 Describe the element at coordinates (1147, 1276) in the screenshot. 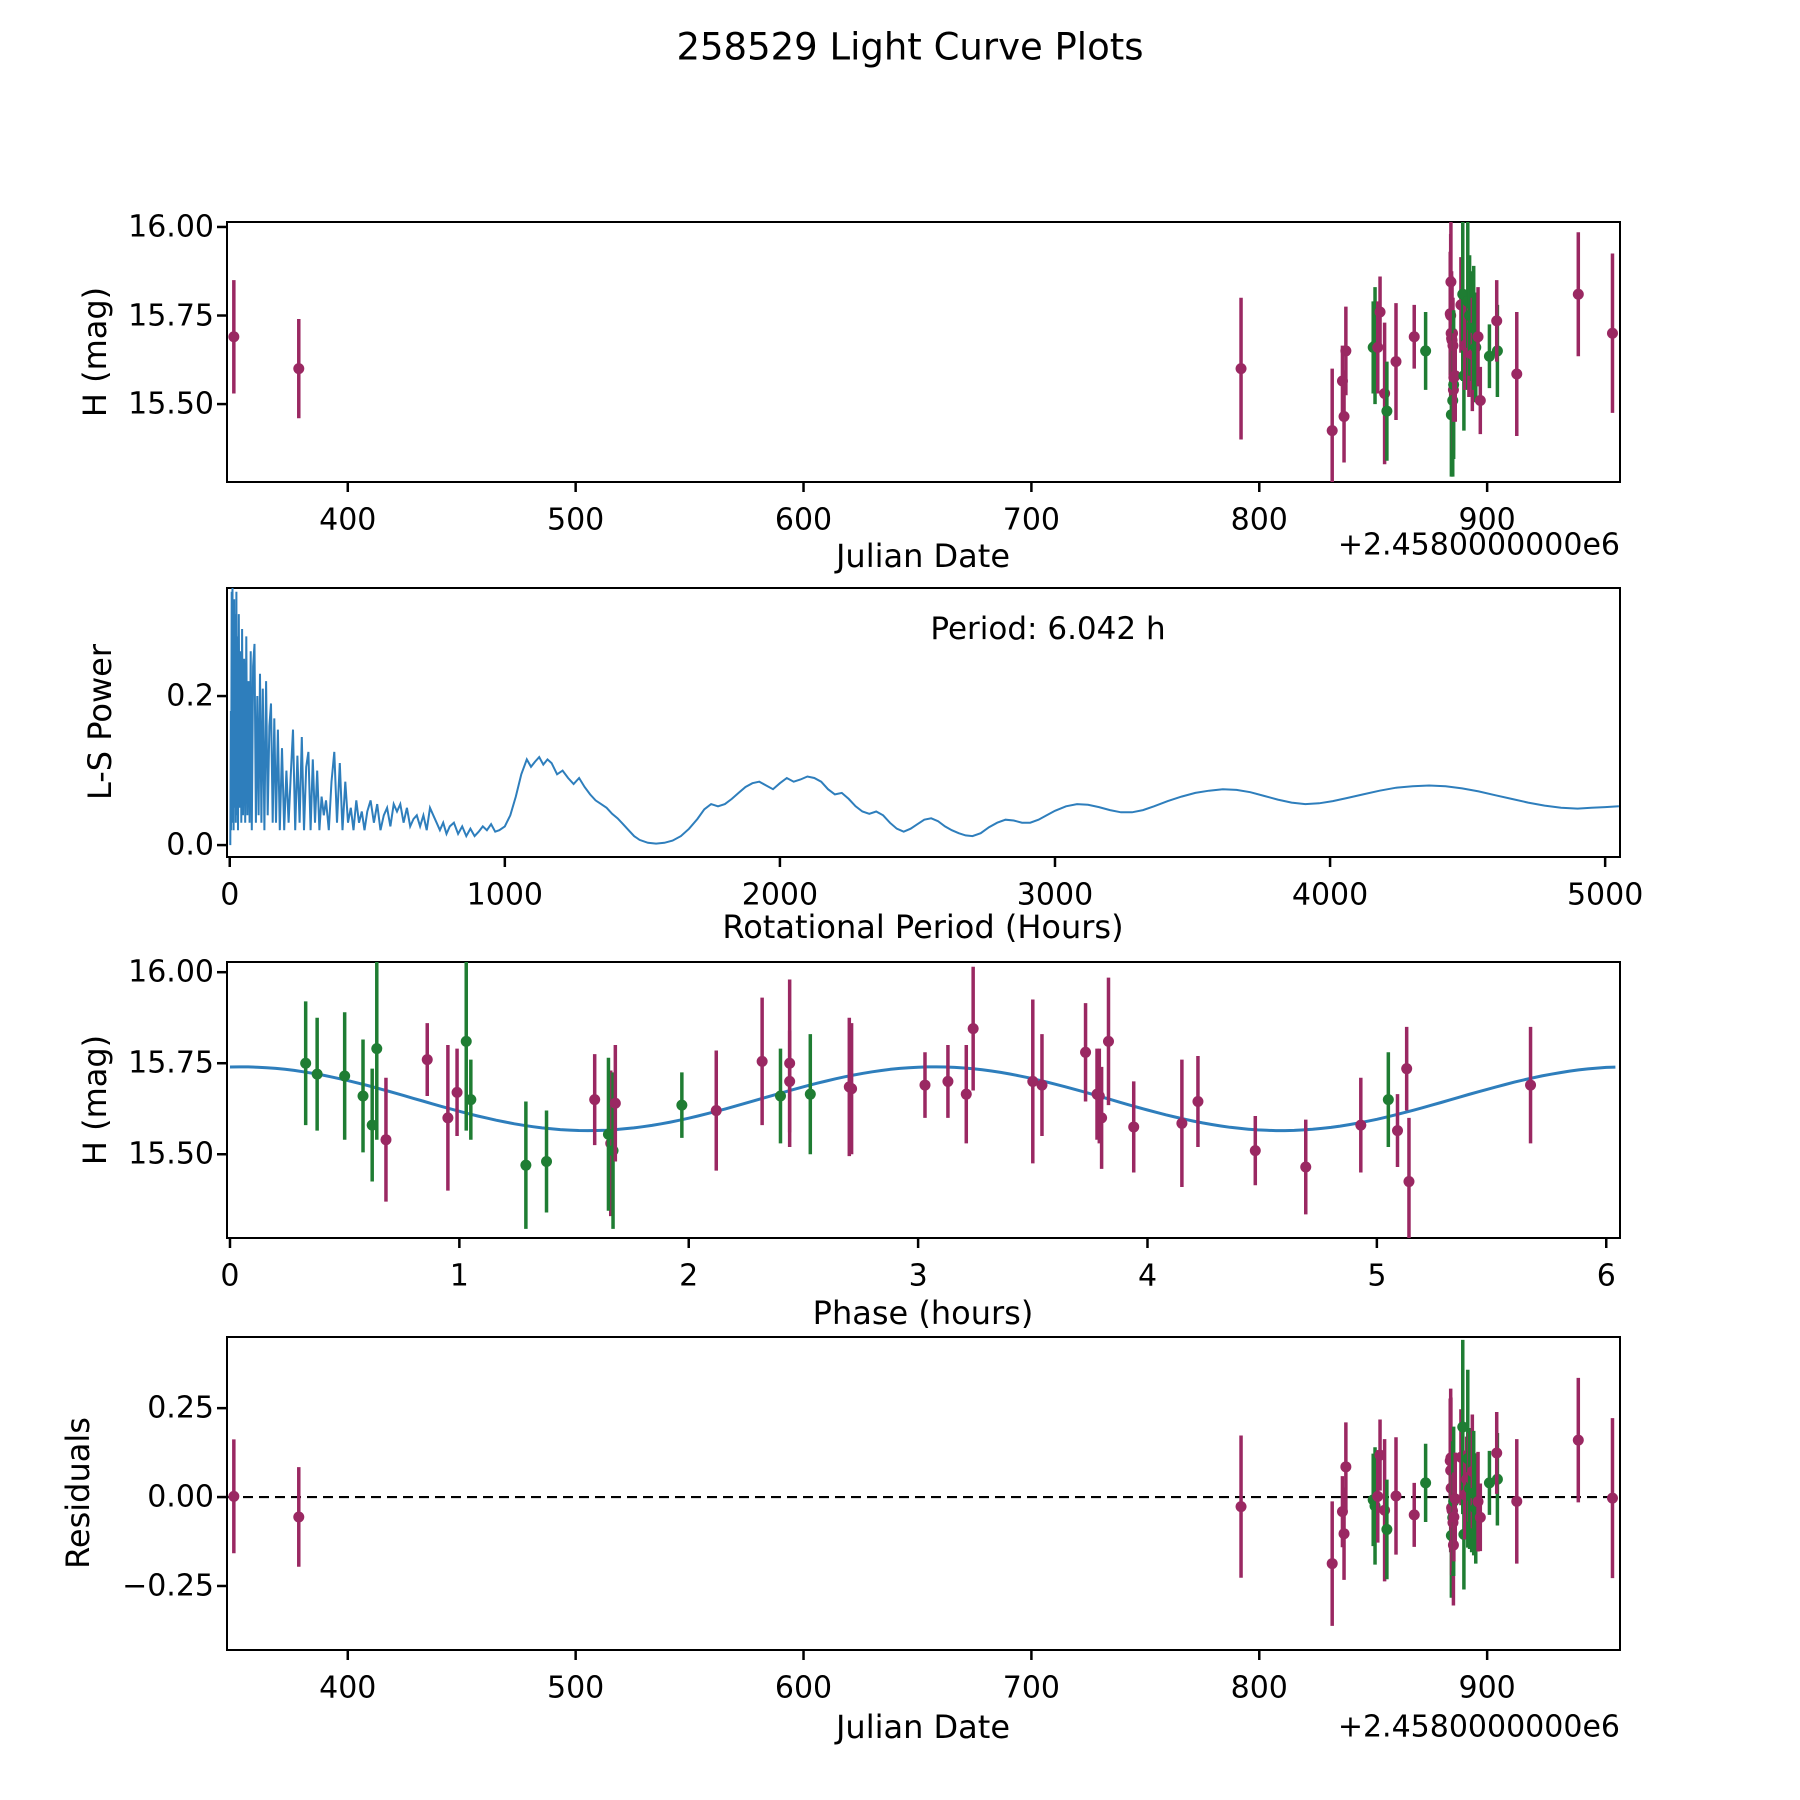

I see `phase-xtick-label: 4` at that location.